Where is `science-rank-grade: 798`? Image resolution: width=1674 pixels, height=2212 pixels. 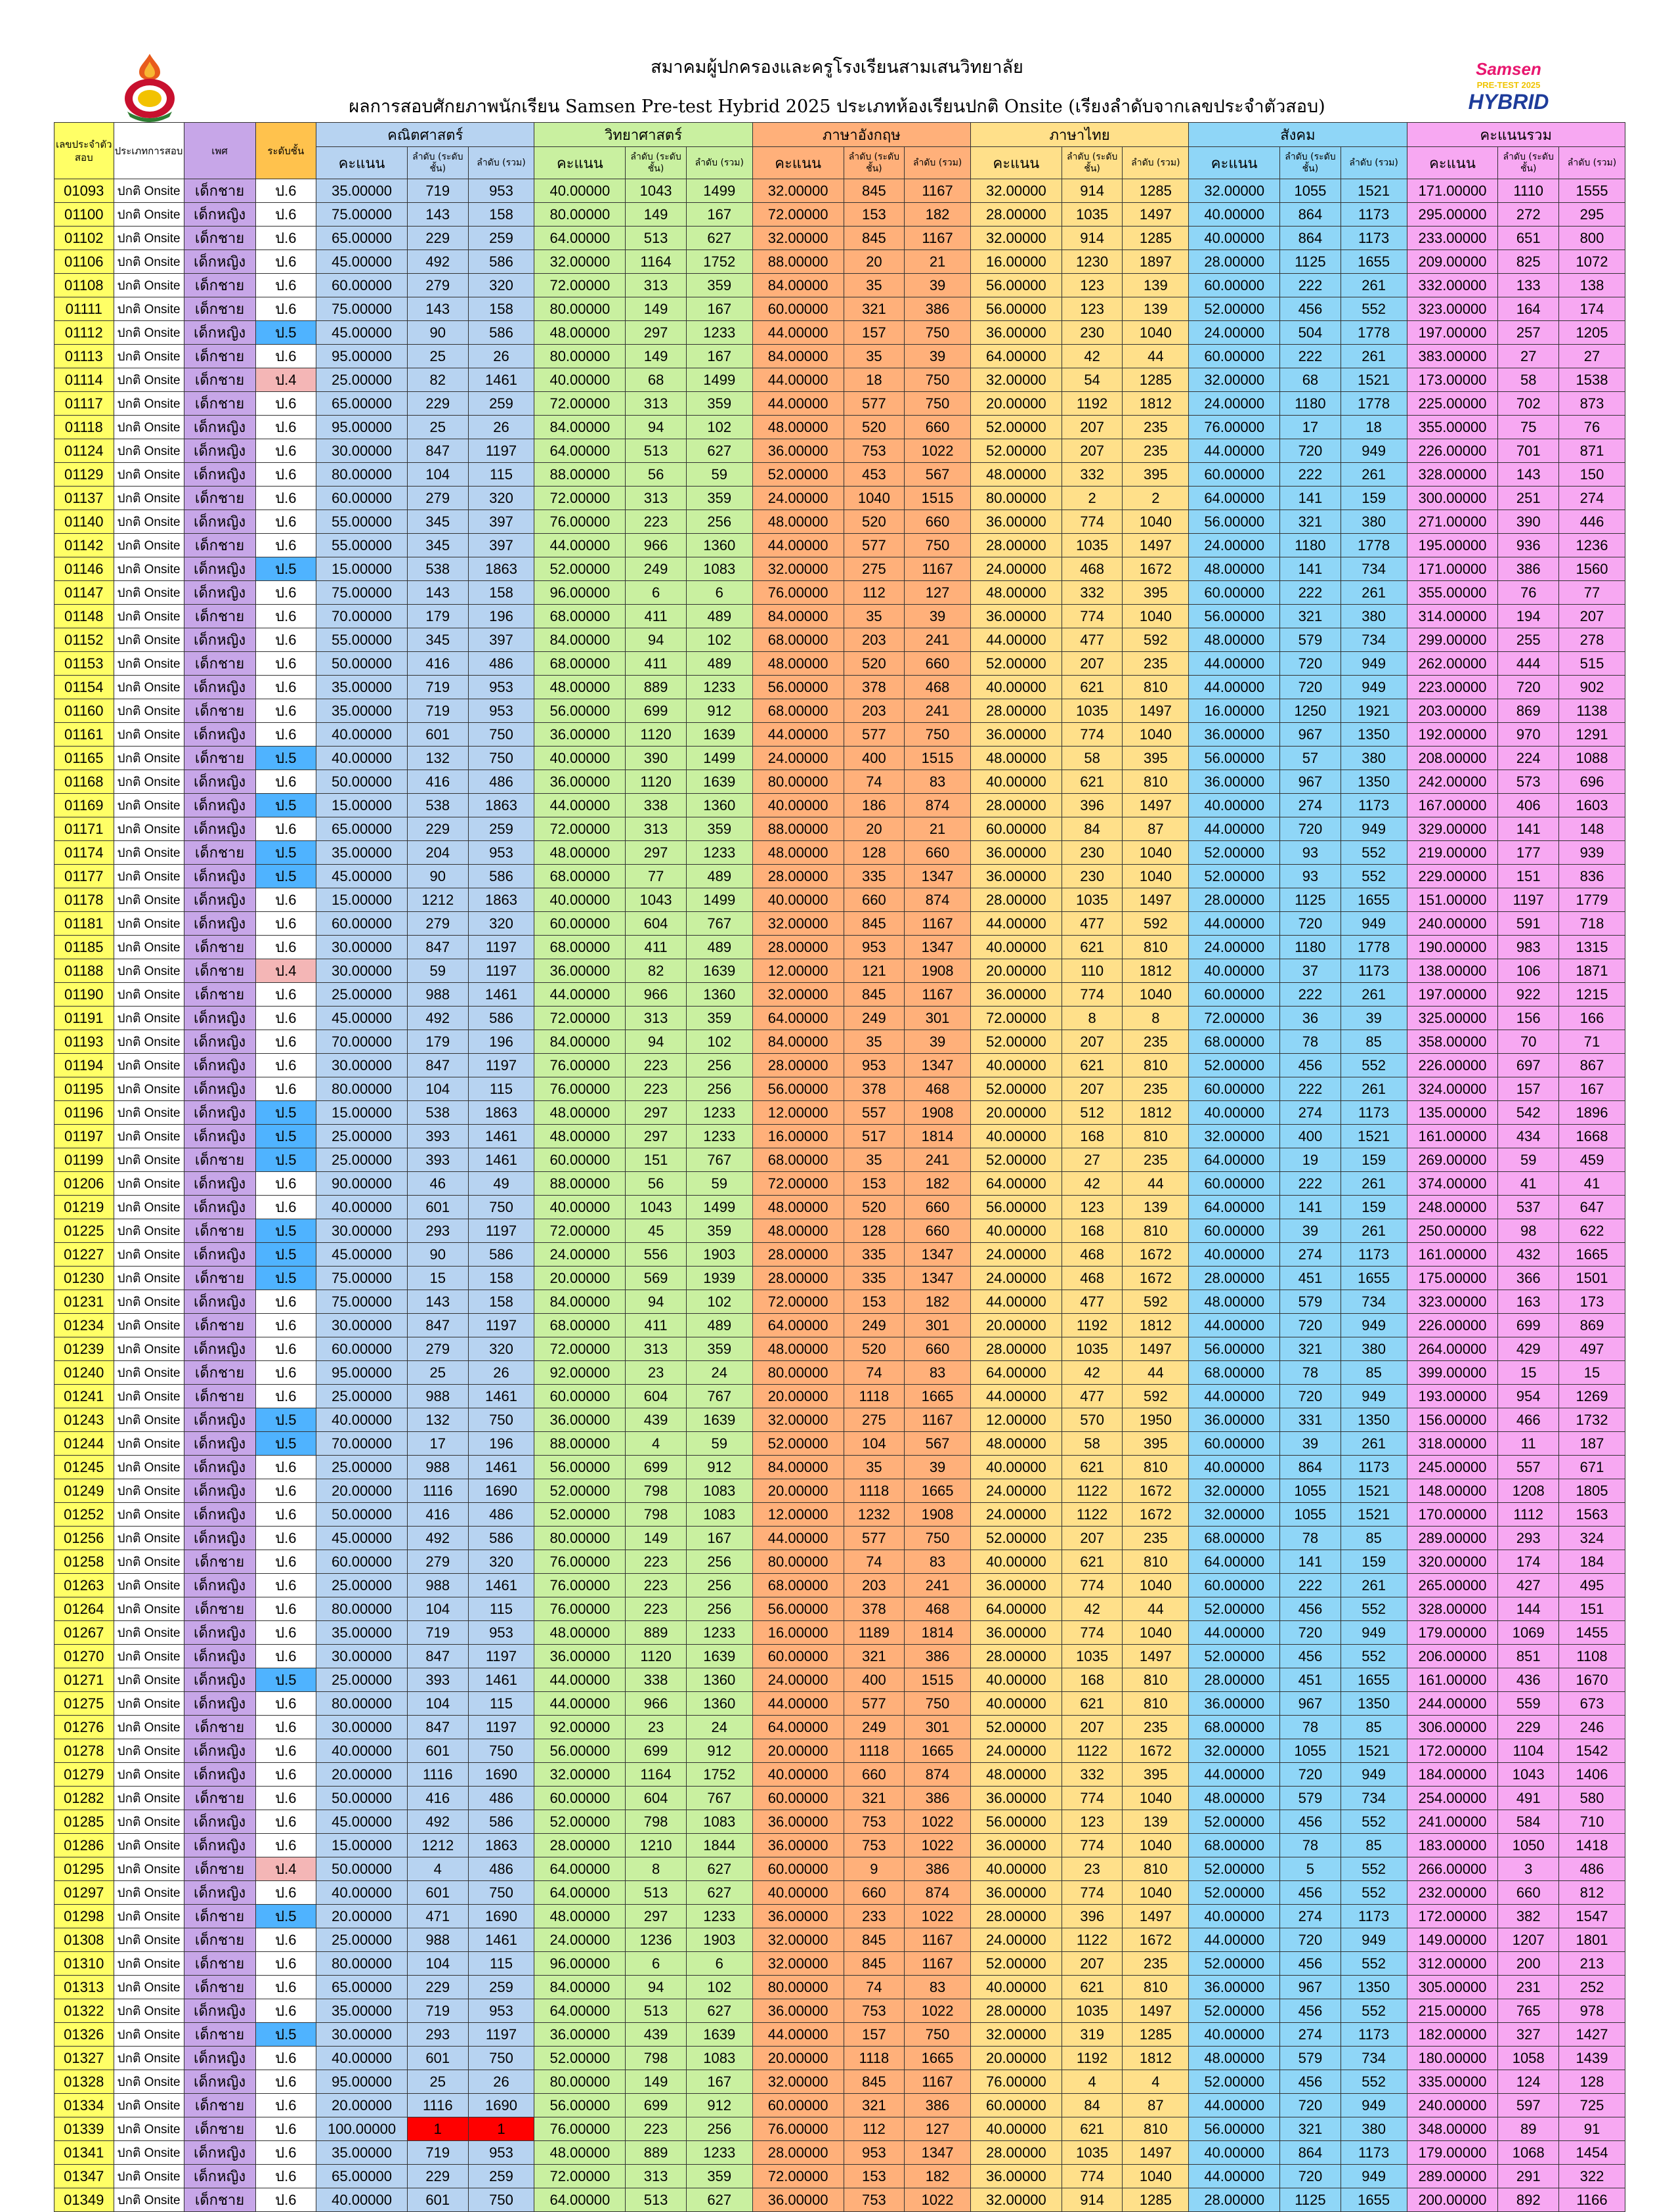 science-rank-grade: 798 is located at coordinates (656, 1491).